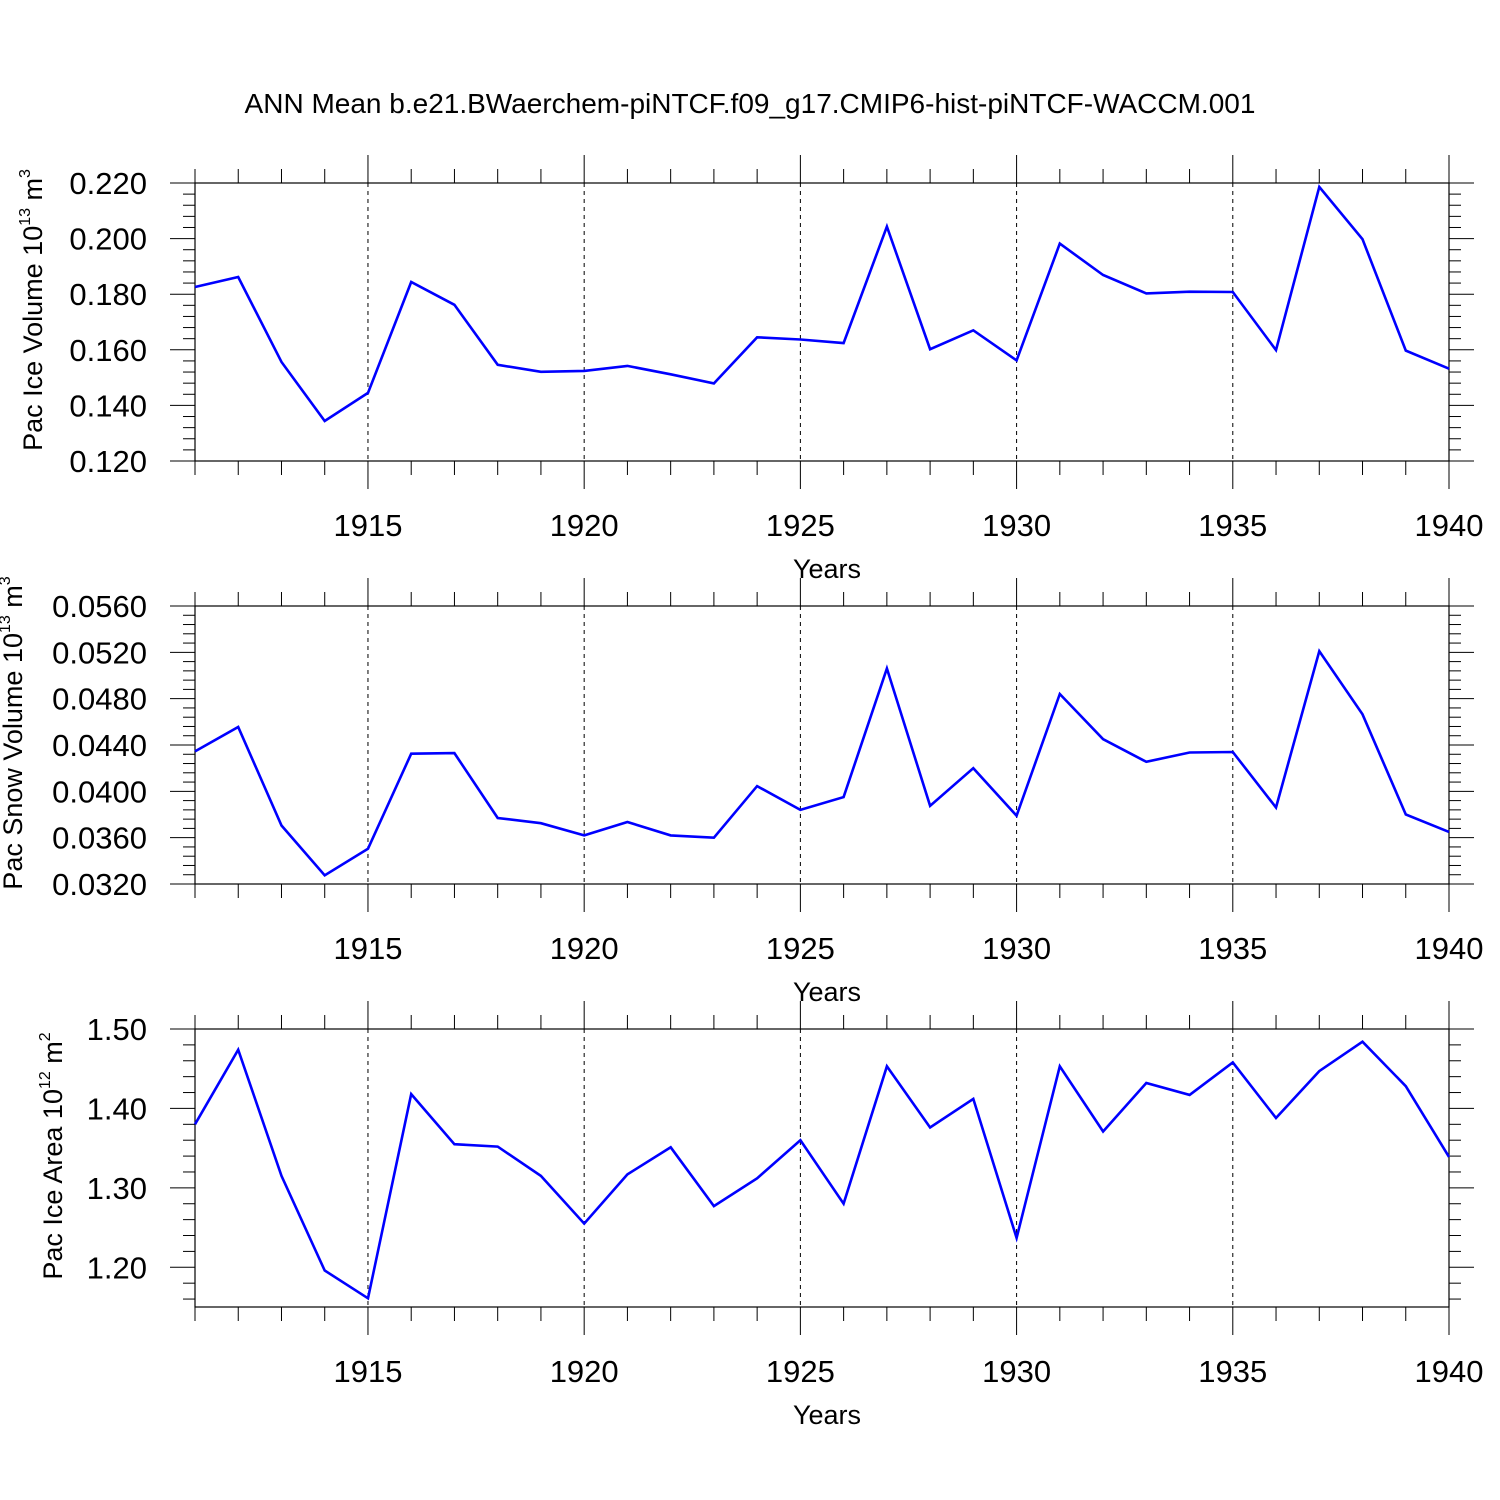 This screenshot has width=1500, height=1500. What do you see at coordinates (45, 1080) in the screenshot?
I see `y-axis-label-exponent: 12` at bounding box center [45, 1080].